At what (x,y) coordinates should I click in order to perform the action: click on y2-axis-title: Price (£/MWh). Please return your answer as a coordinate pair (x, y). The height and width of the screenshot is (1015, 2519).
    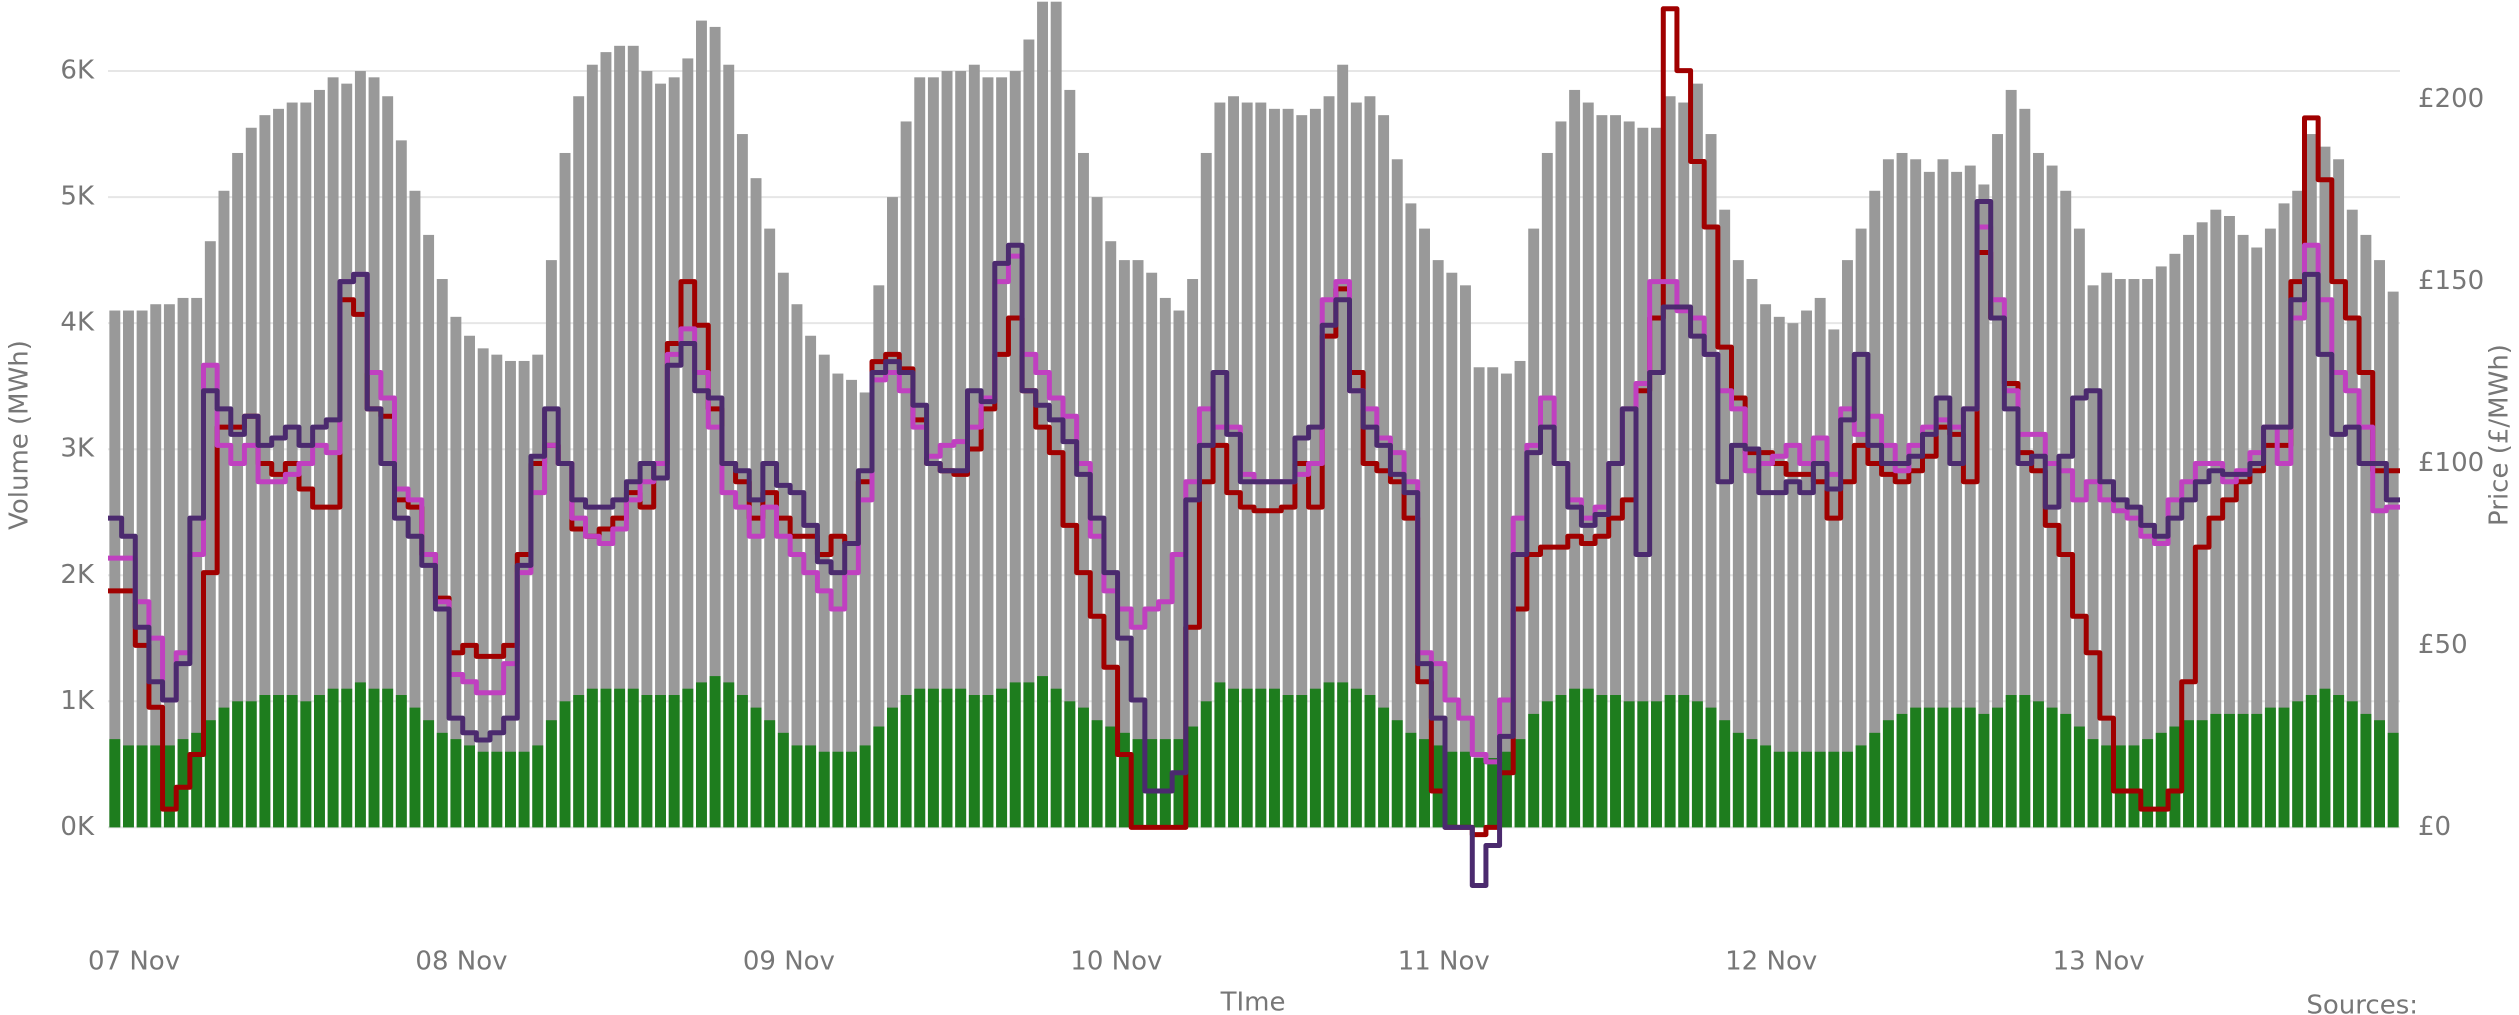
    Looking at the image, I should click on (2500, 435).